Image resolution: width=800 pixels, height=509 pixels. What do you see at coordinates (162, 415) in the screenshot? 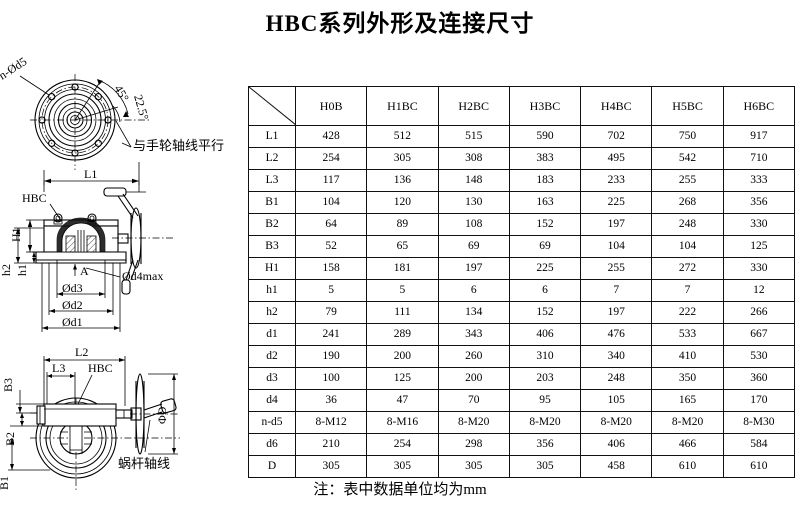
I see `label-dim-big-d: ΦD` at bounding box center [162, 415].